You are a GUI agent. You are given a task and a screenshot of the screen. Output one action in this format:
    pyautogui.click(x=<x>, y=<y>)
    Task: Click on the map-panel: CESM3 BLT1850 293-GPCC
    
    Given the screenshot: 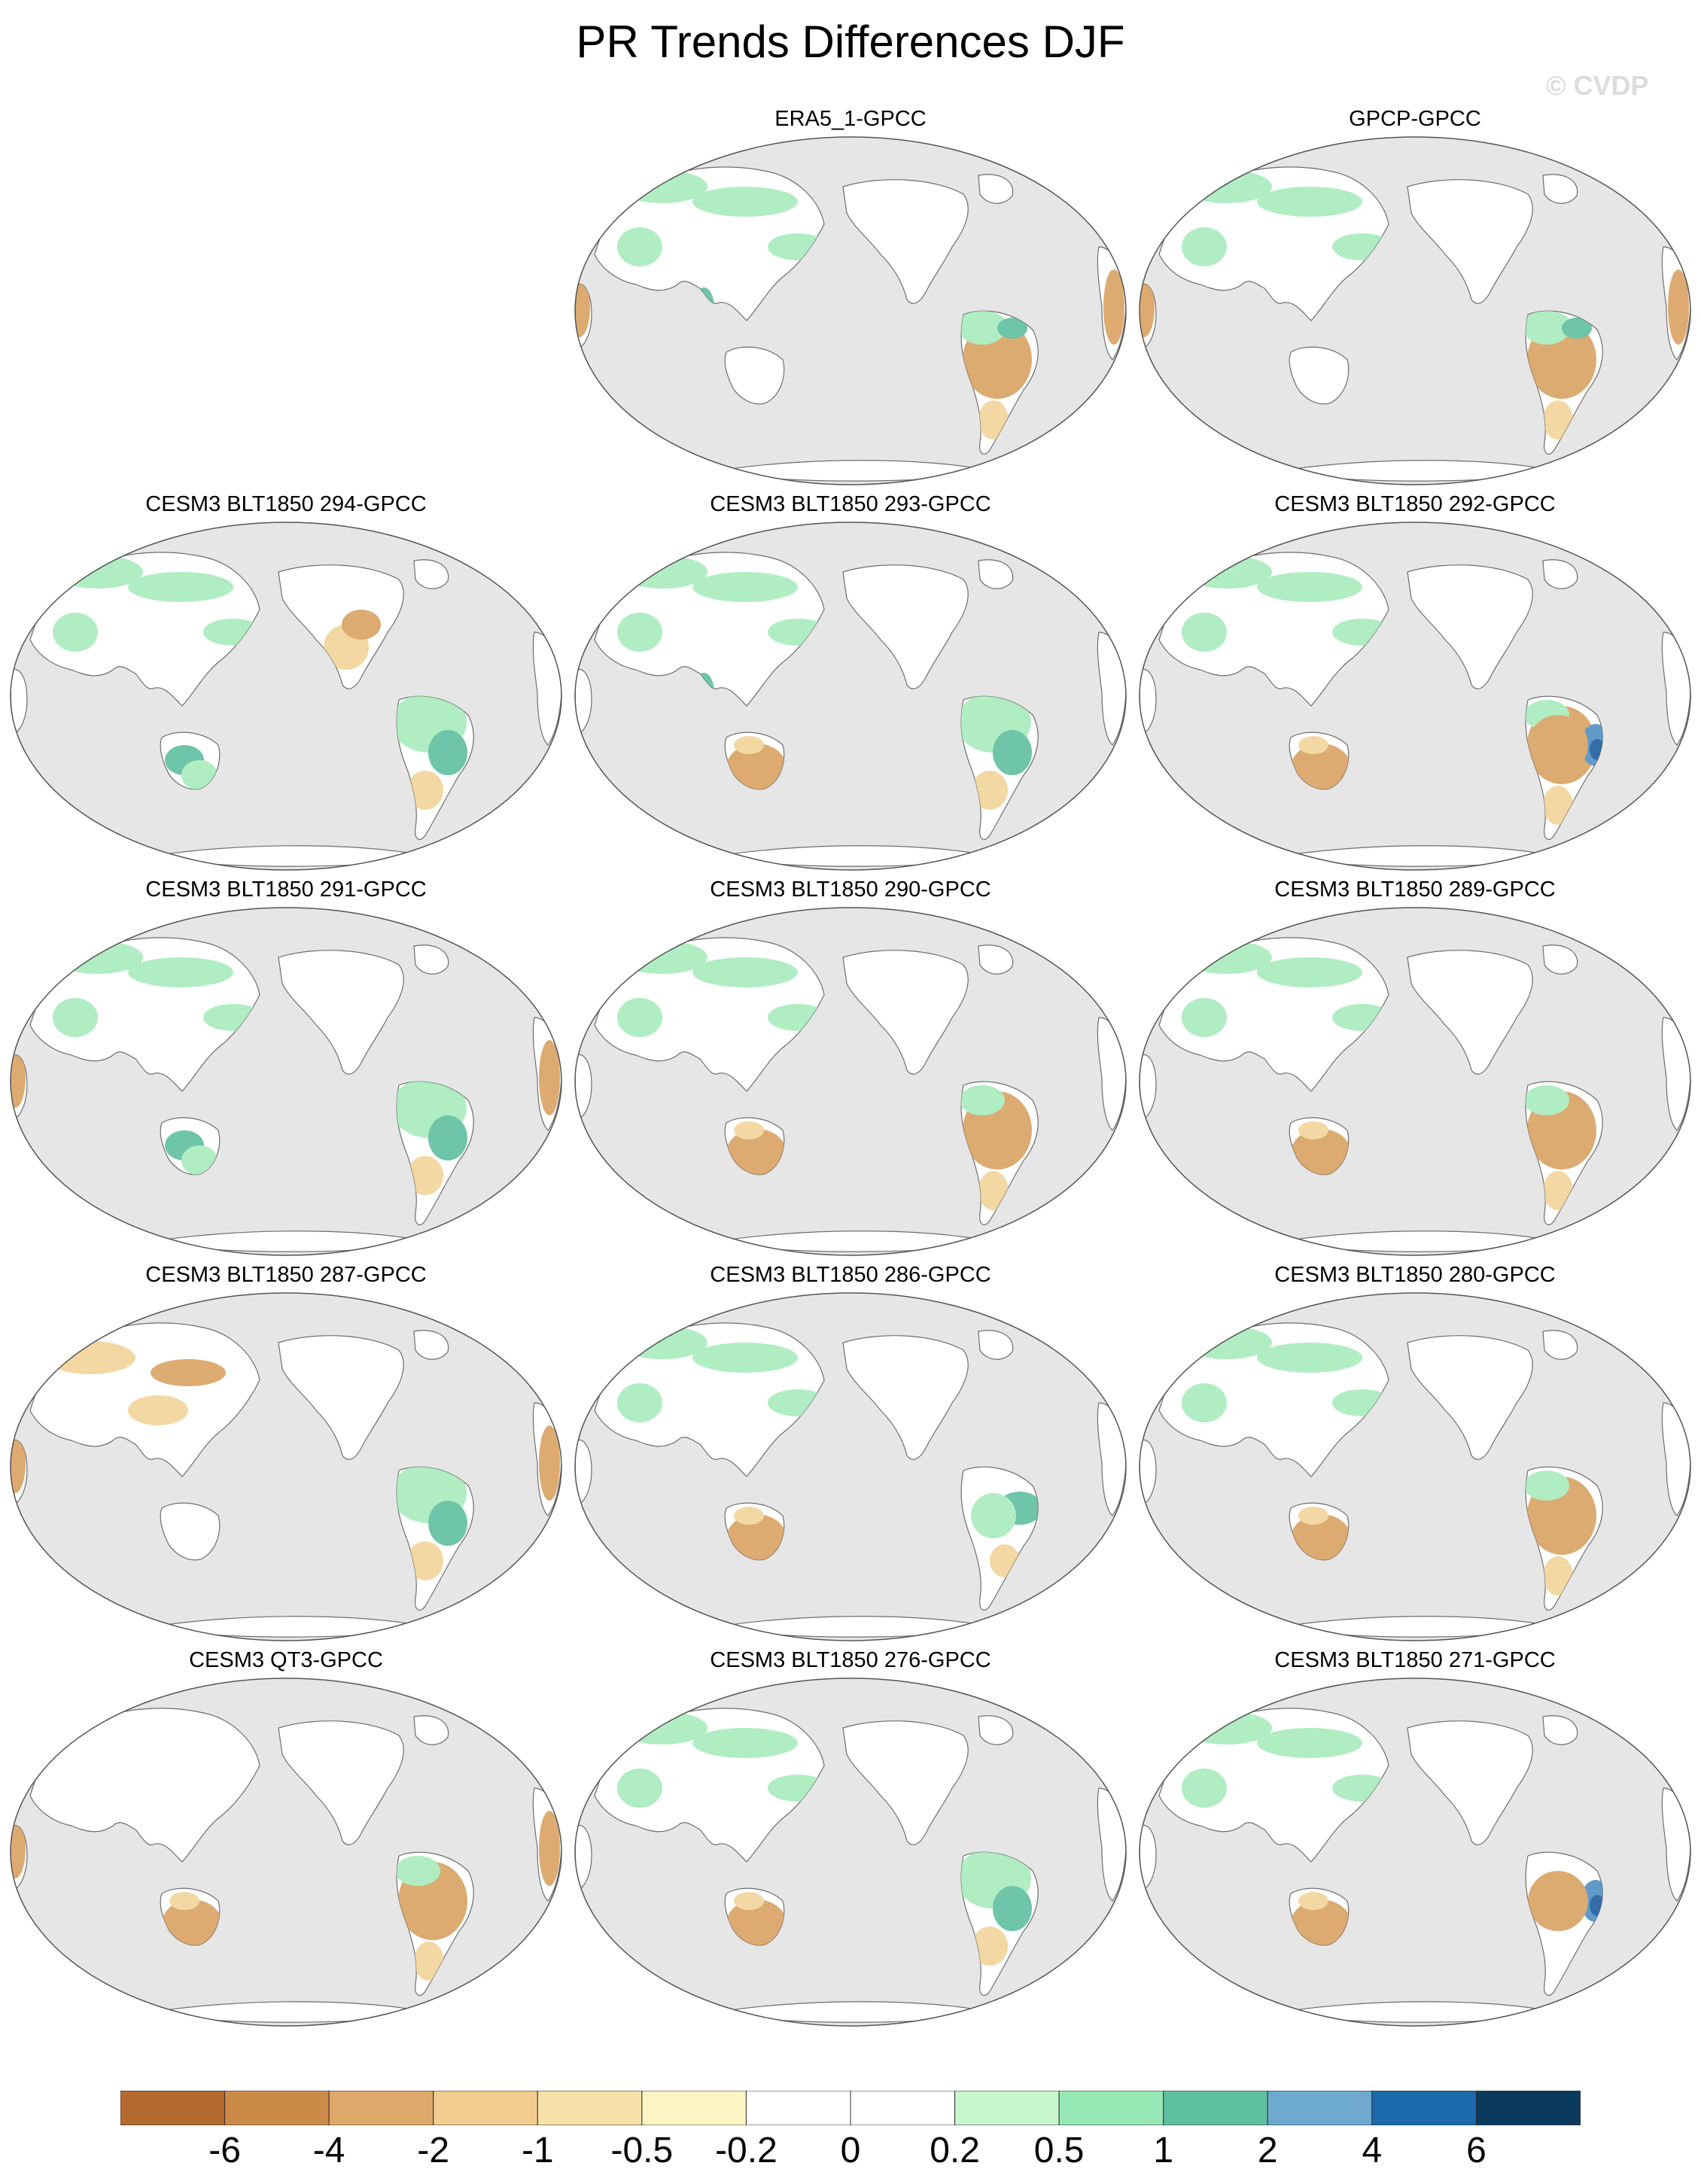 What is the action you would take?
    pyautogui.click(x=850, y=681)
    